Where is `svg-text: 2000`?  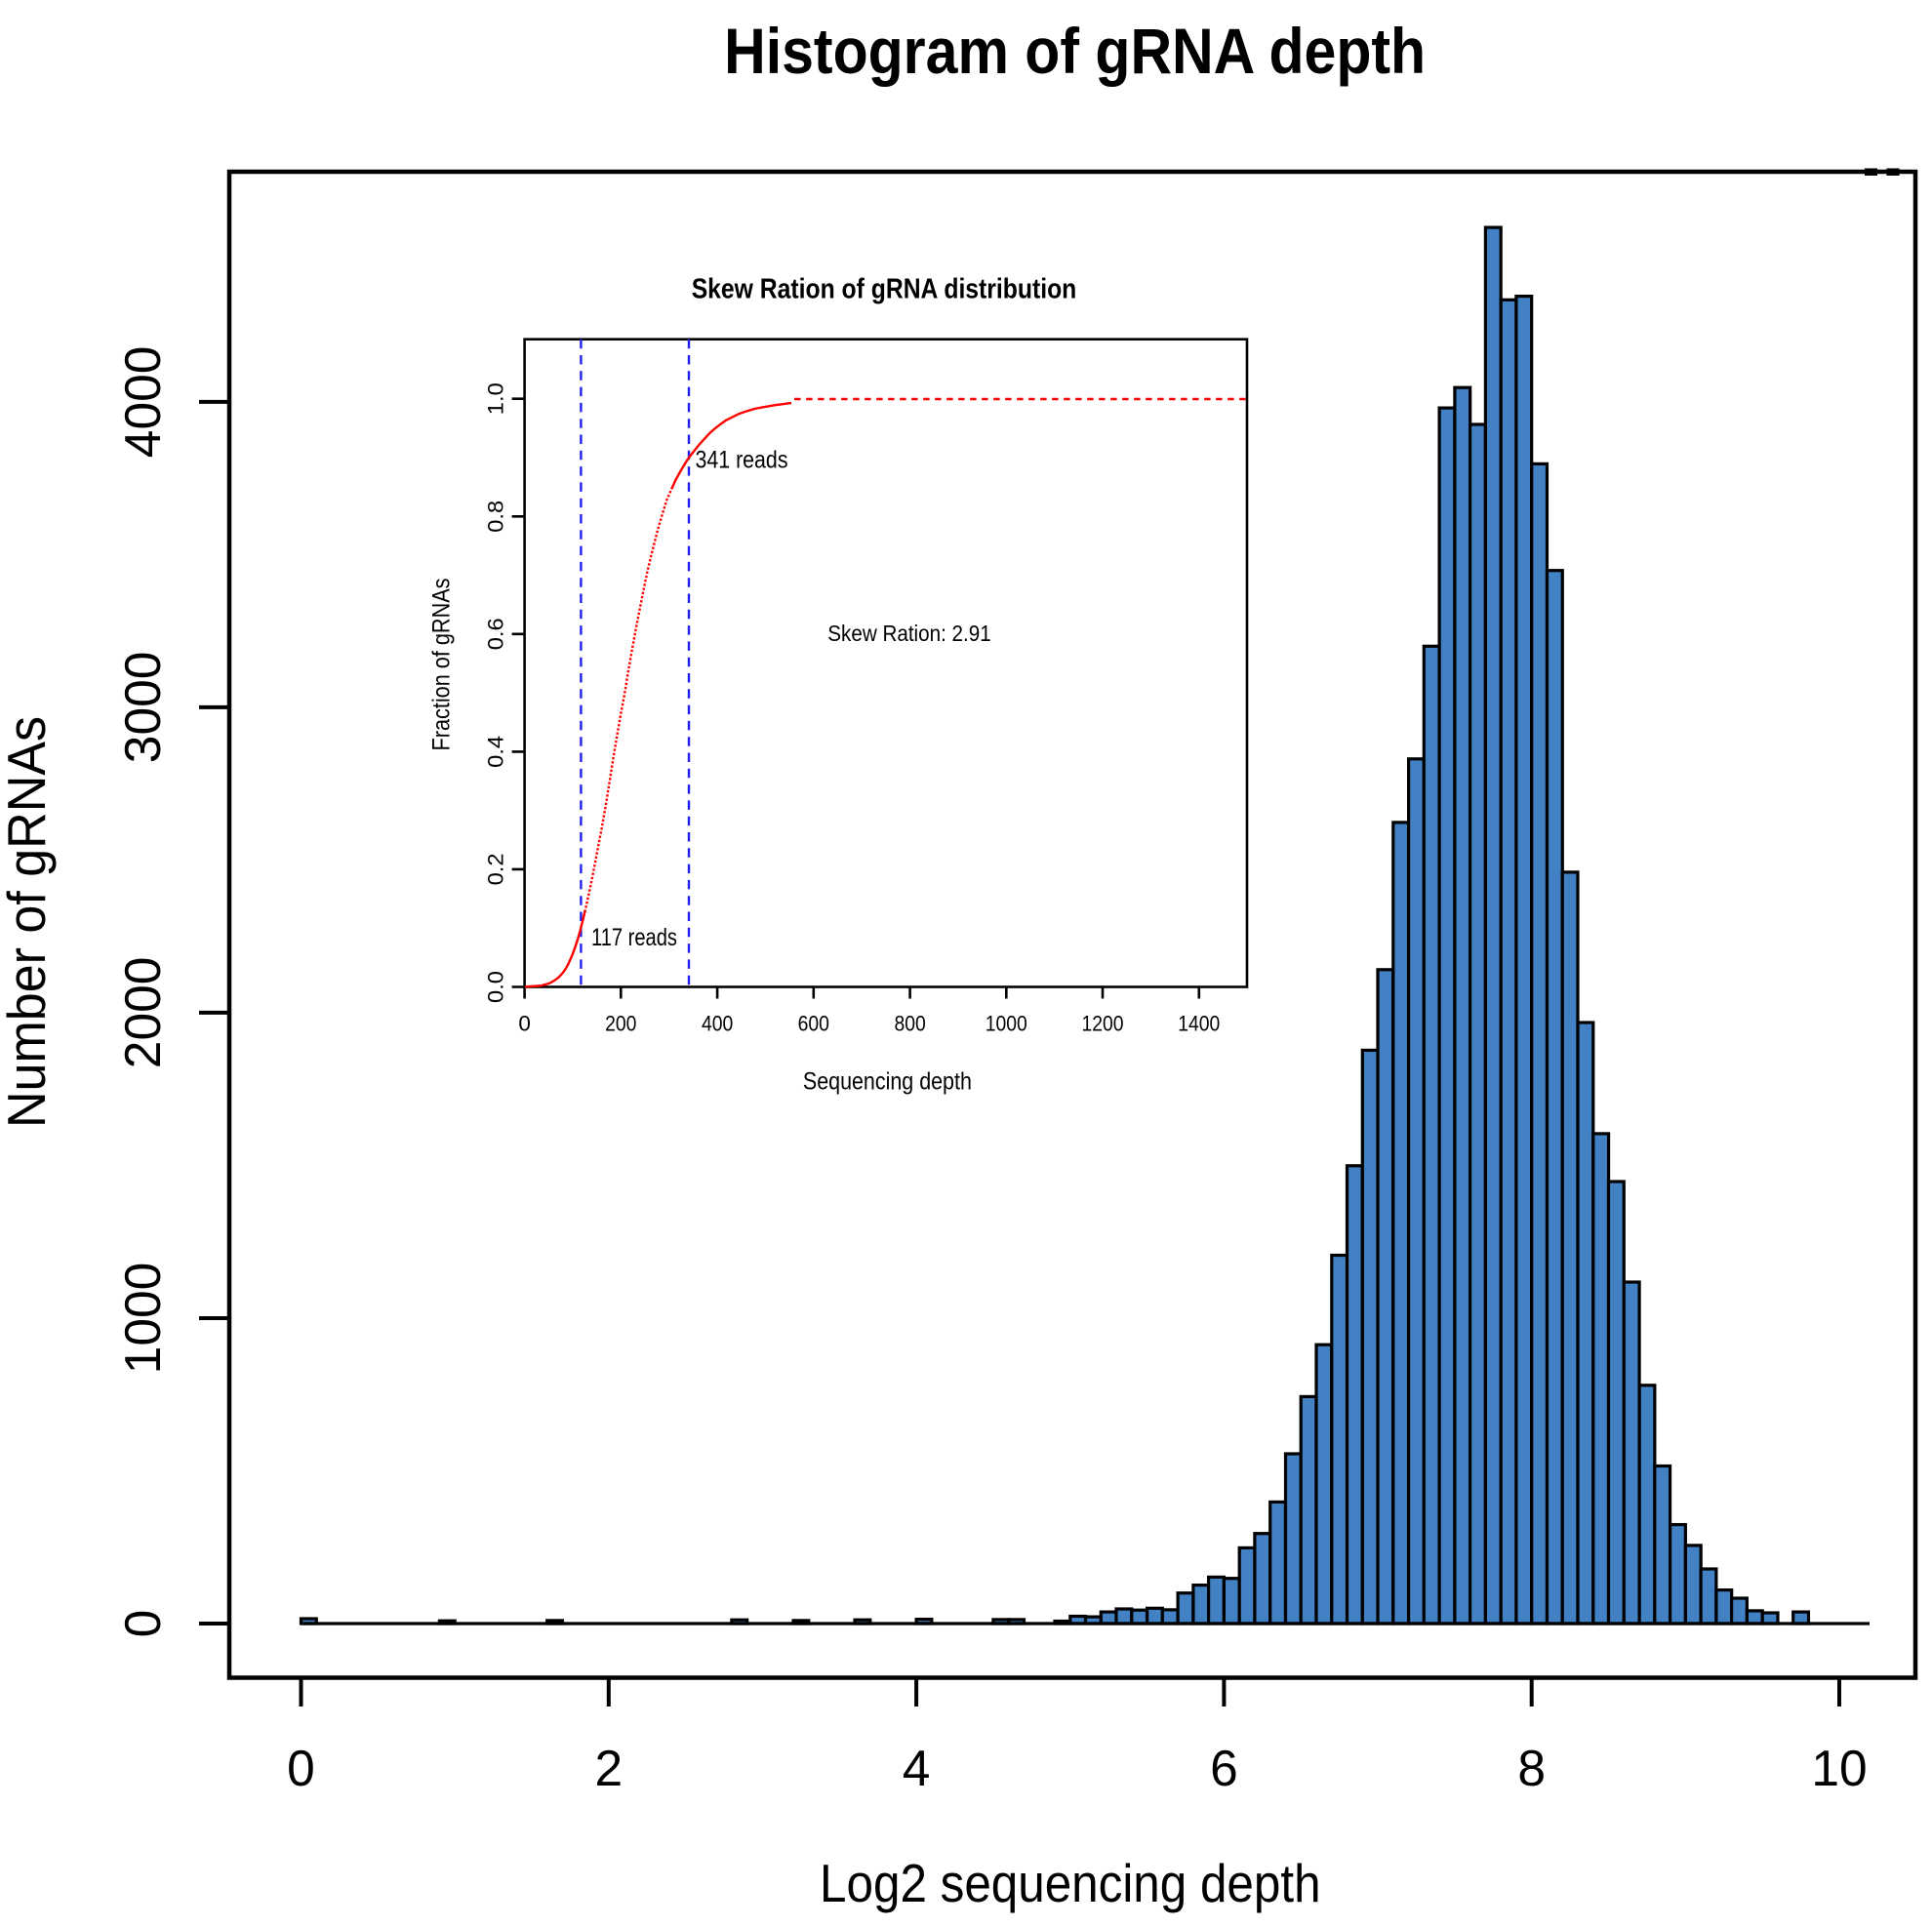 svg-text: 2000 is located at coordinates (142, 1013).